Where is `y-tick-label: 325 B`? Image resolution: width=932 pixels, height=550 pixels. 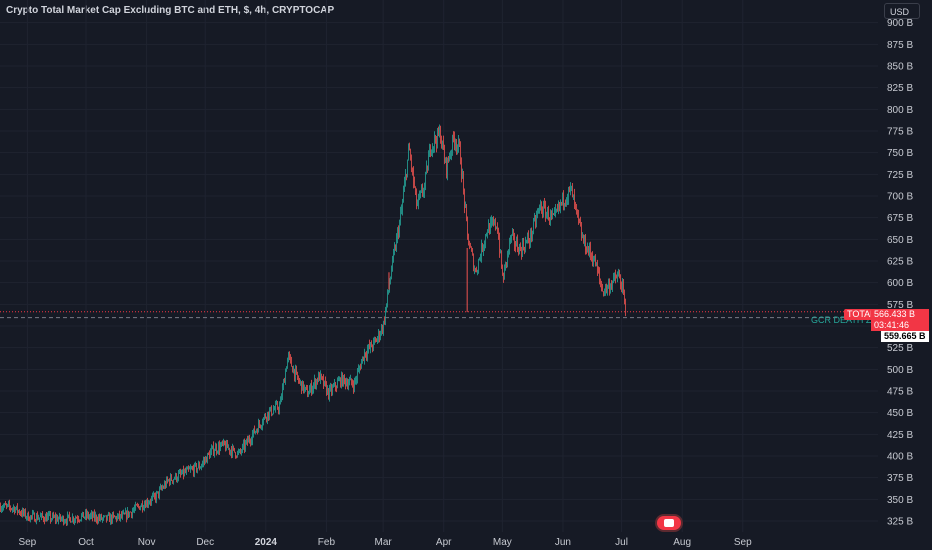 y-tick-label: 325 B is located at coordinates (900, 522).